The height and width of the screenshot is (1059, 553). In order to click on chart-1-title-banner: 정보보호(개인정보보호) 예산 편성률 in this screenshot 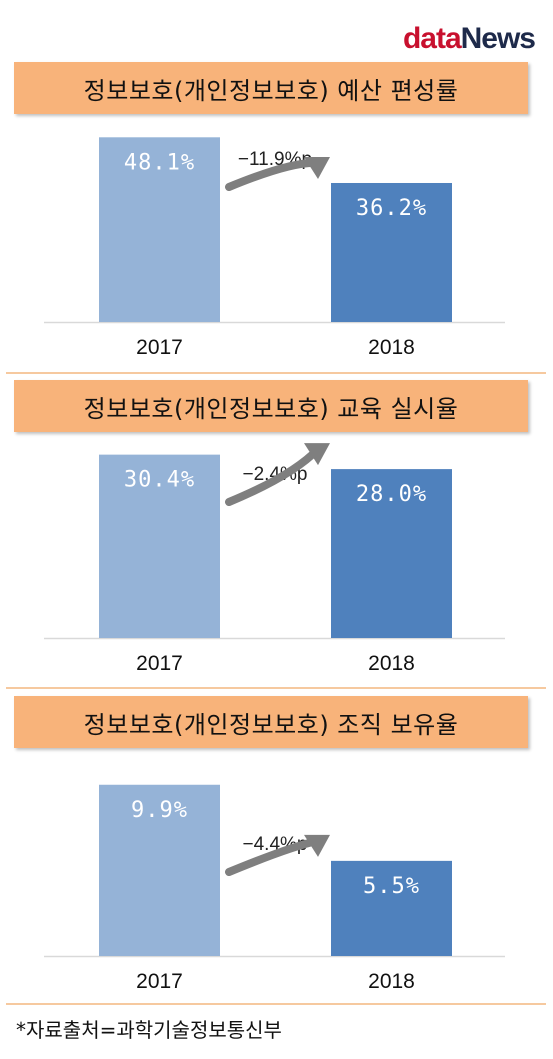, I will do `click(271, 88)`.